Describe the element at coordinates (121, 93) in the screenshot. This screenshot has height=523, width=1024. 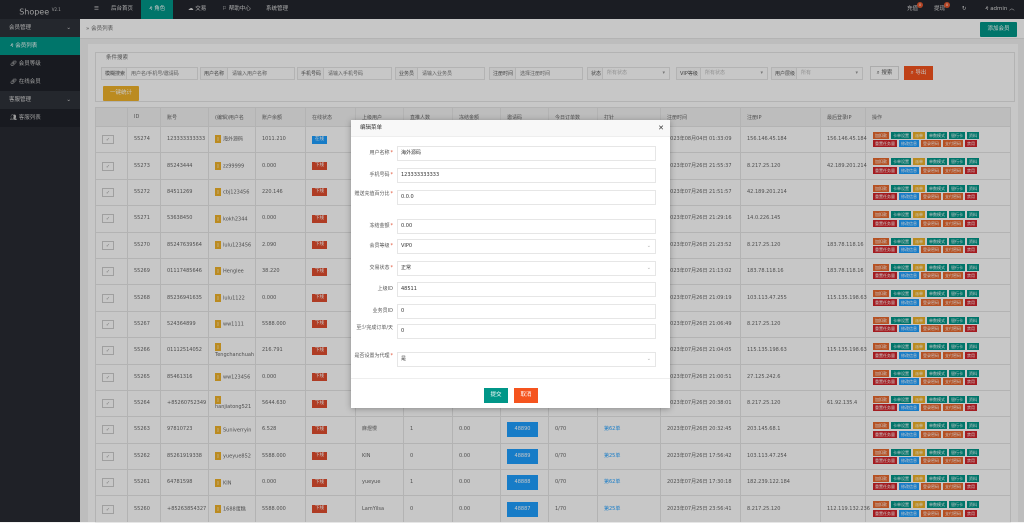
I see `stats-button: 一键统计` at that location.